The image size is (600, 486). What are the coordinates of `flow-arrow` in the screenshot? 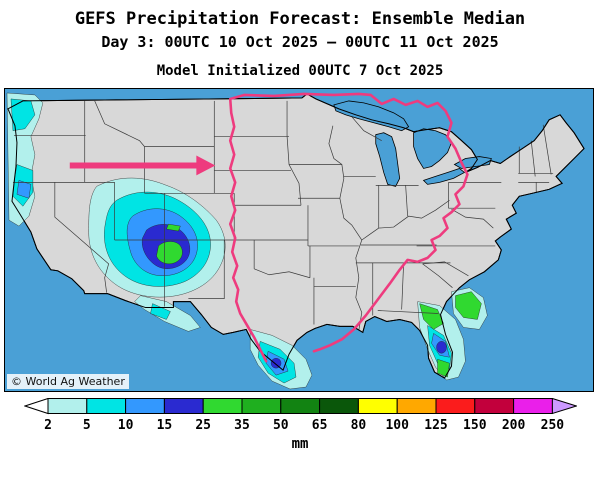 It's located at (142, 165).